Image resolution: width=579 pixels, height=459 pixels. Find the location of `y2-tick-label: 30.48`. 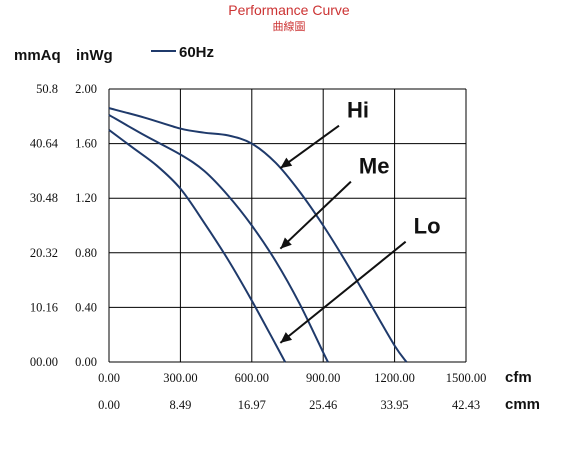

y2-tick-label: 30.48 is located at coordinates (44, 198).